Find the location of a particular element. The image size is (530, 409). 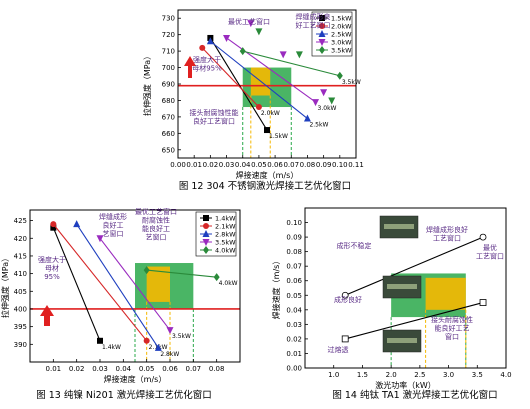

fig13-ytick-label: 395 is located at coordinates (20, 327).